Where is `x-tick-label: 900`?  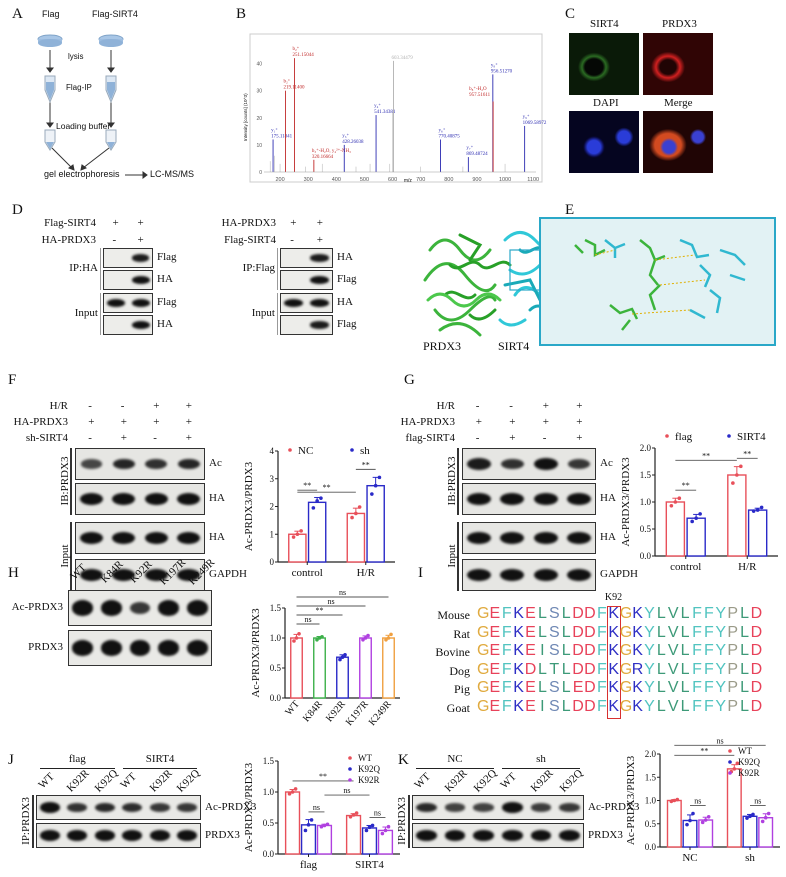 x-tick-label: 900 is located at coordinates (476, 180).